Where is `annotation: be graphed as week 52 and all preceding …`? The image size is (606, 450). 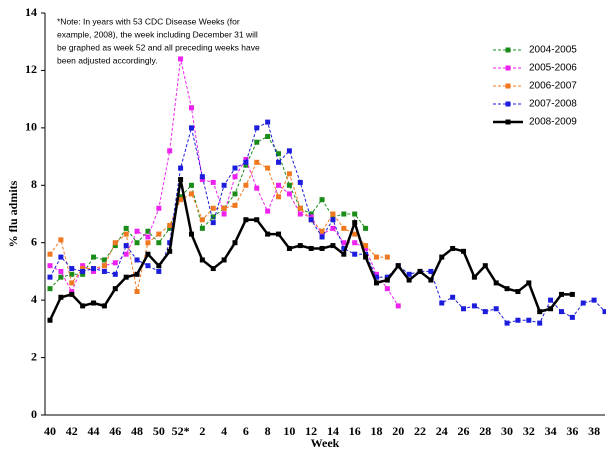
annotation: be graphed as week 52 and all preceding … is located at coordinates (158, 47).